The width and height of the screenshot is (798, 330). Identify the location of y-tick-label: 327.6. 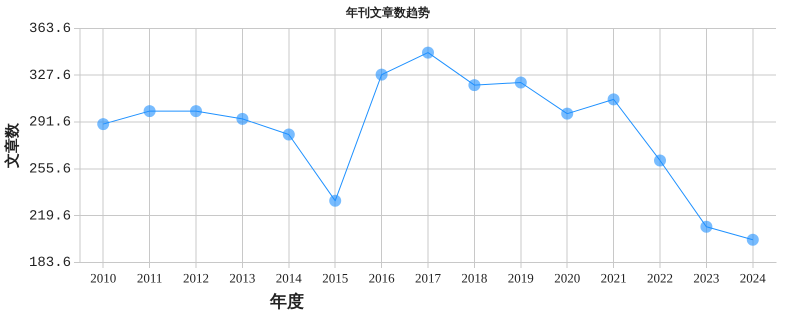
(50, 76).